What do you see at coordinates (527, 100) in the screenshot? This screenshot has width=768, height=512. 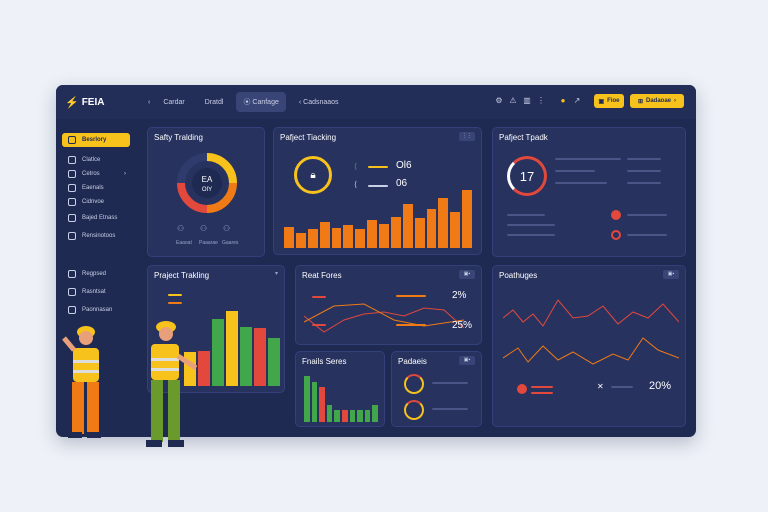 I see `chart-icon: ▥` at bounding box center [527, 100].